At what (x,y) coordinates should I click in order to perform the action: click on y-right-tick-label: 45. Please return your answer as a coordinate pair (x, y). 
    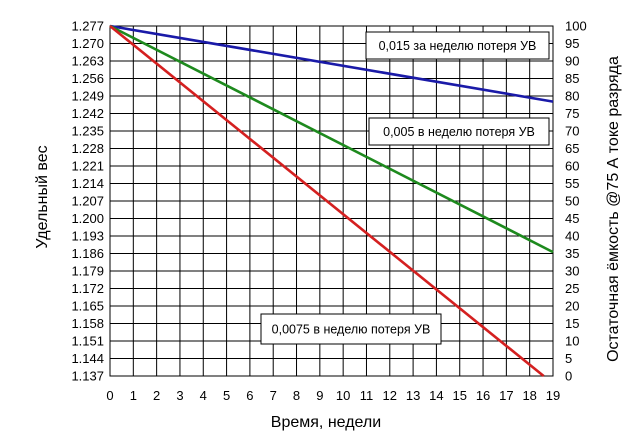
    Looking at the image, I should click on (572, 218).